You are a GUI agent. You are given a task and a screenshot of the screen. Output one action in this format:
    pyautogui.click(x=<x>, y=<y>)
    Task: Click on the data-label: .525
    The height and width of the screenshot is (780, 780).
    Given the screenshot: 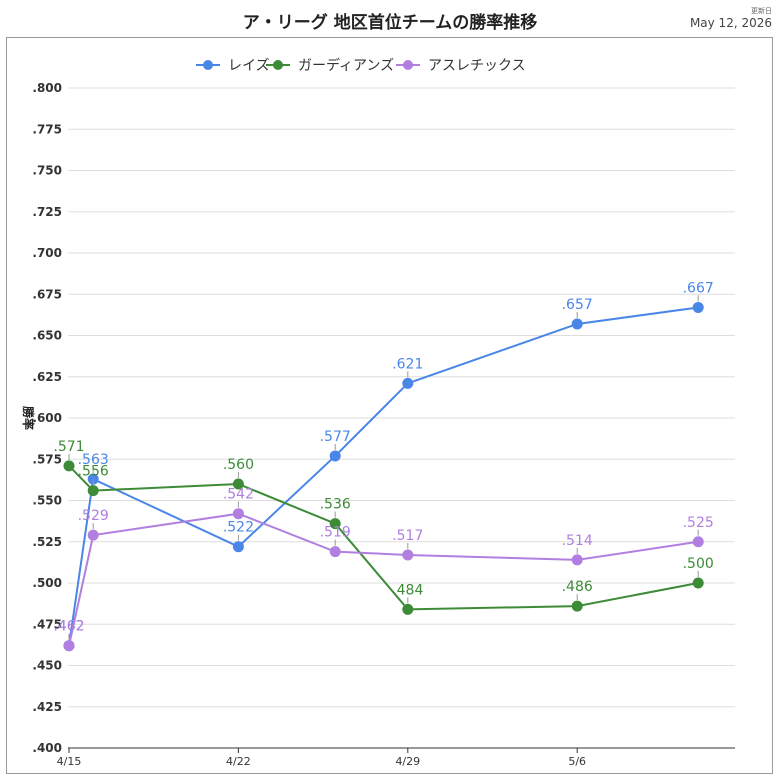 What is the action you would take?
    pyautogui.click(x=698, y=523)
    